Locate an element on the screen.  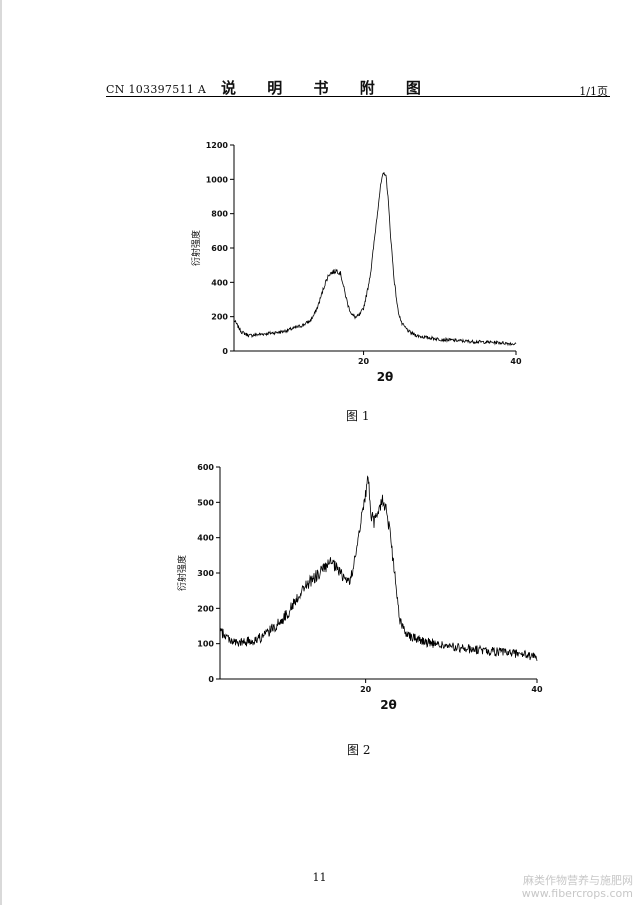
y-tick-label: 400 is located at coordinates (219, 282).